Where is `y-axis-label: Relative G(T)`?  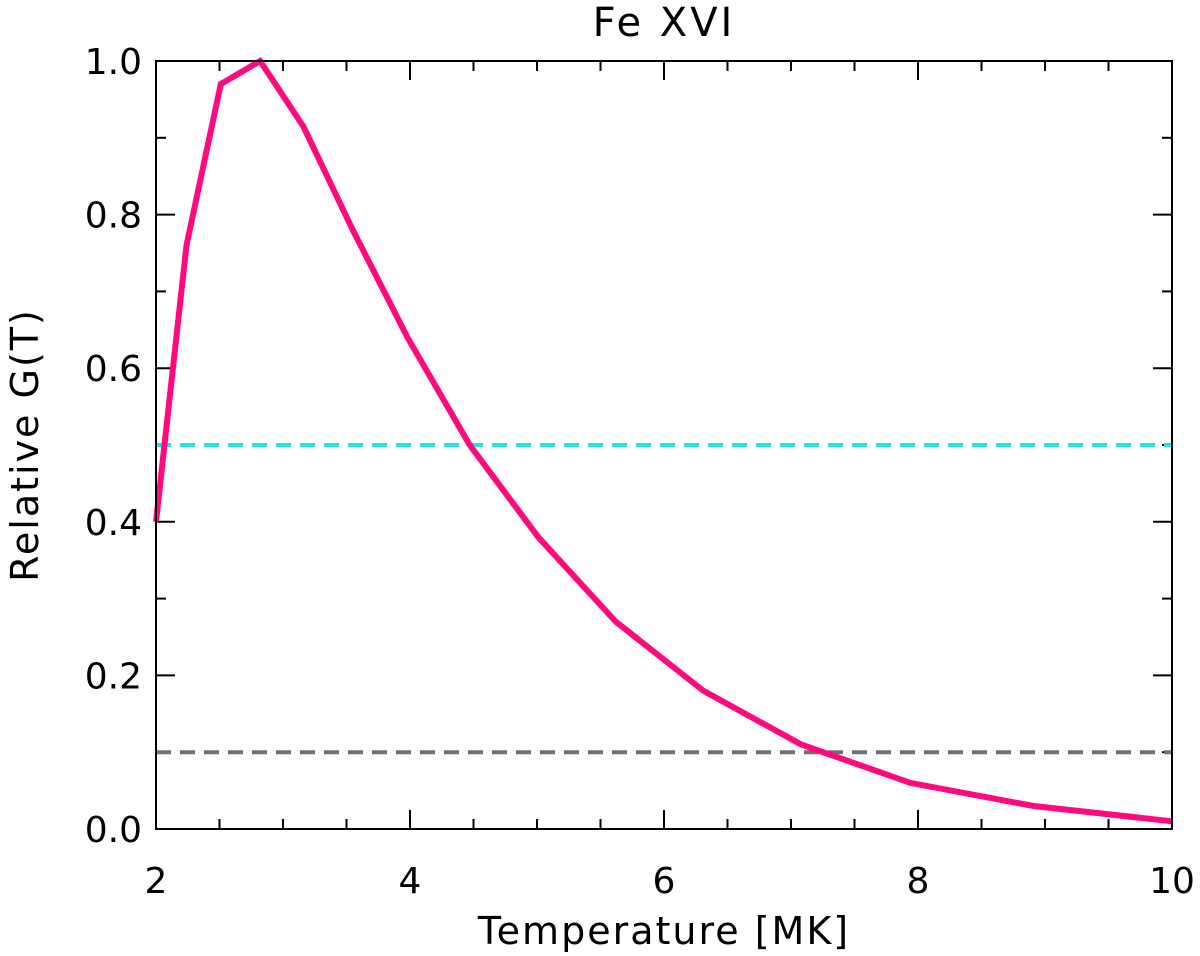 y-axis-label: Relative G(T) is located at coordinates (25, 445).